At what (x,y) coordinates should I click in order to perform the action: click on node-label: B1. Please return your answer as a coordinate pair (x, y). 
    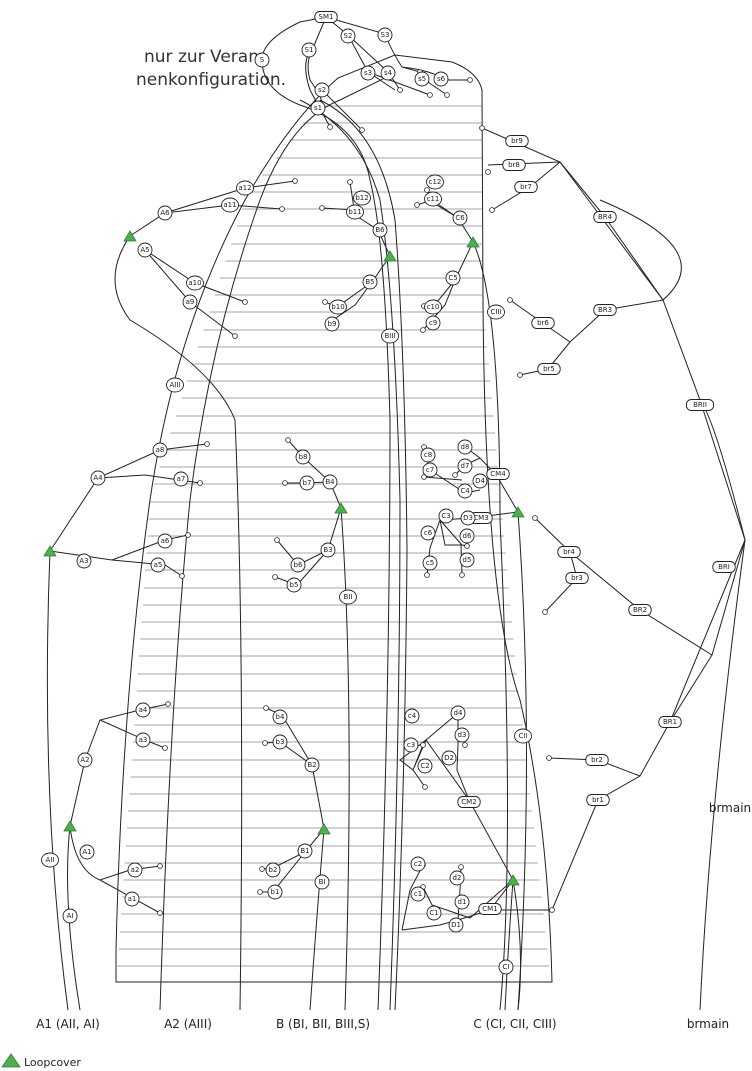
    Looking at the image, I should click on (304, 851).